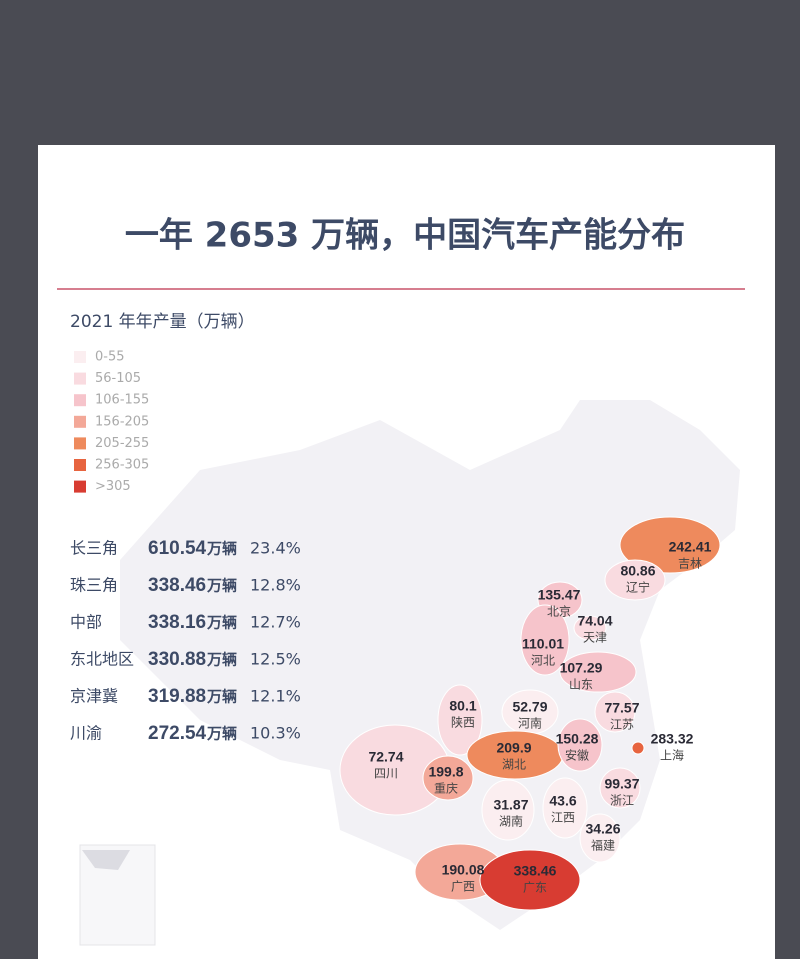 This screenshot has height=959, width=800. What do you see at coordinates (446, 789) in the screenshot?
I see `province-name: 重庆` at bounding box center [446, 789].